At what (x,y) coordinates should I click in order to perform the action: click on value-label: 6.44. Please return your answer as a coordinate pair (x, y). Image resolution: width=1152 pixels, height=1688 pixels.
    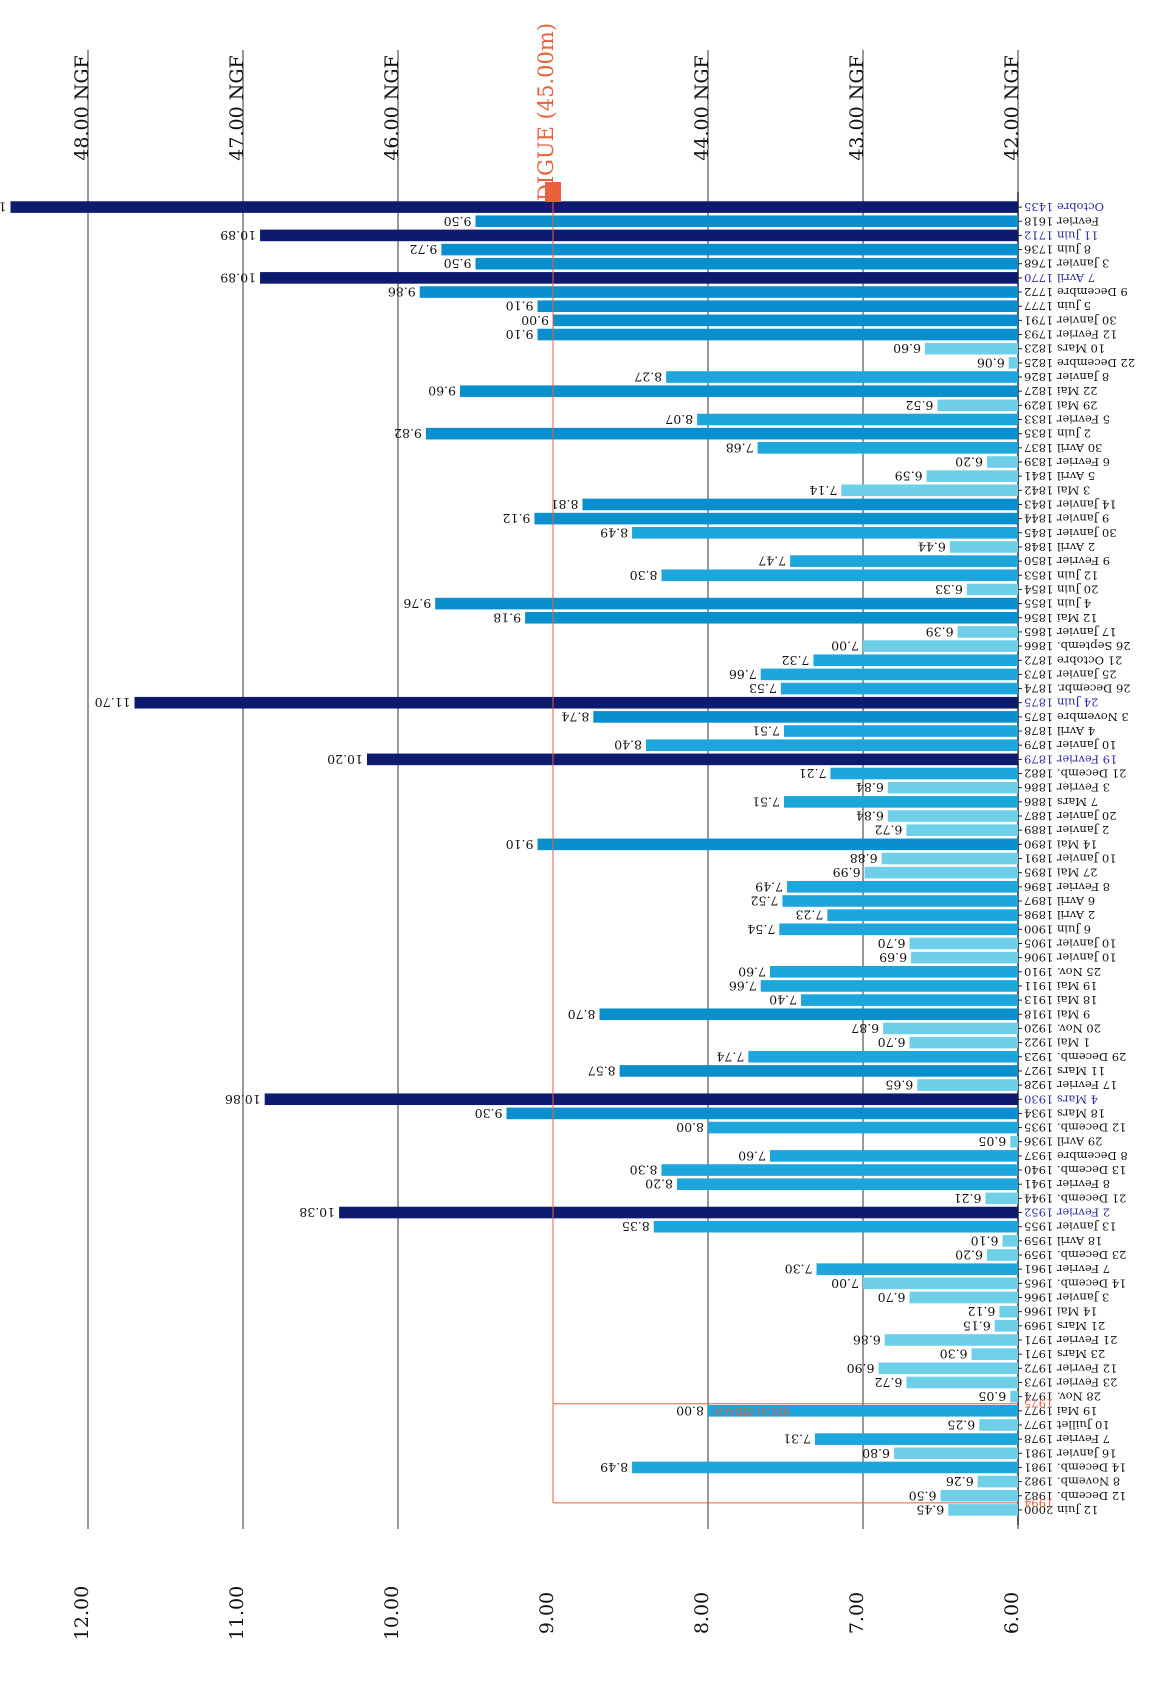
    Looking at the image, I should click on (932, 546).